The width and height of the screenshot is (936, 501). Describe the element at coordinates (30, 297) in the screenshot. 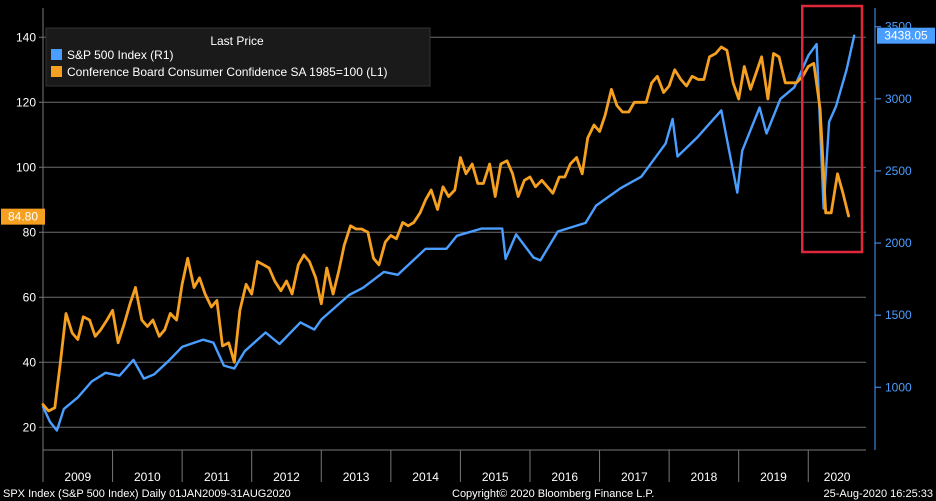

I see `left-tick-label: 60` at that location.